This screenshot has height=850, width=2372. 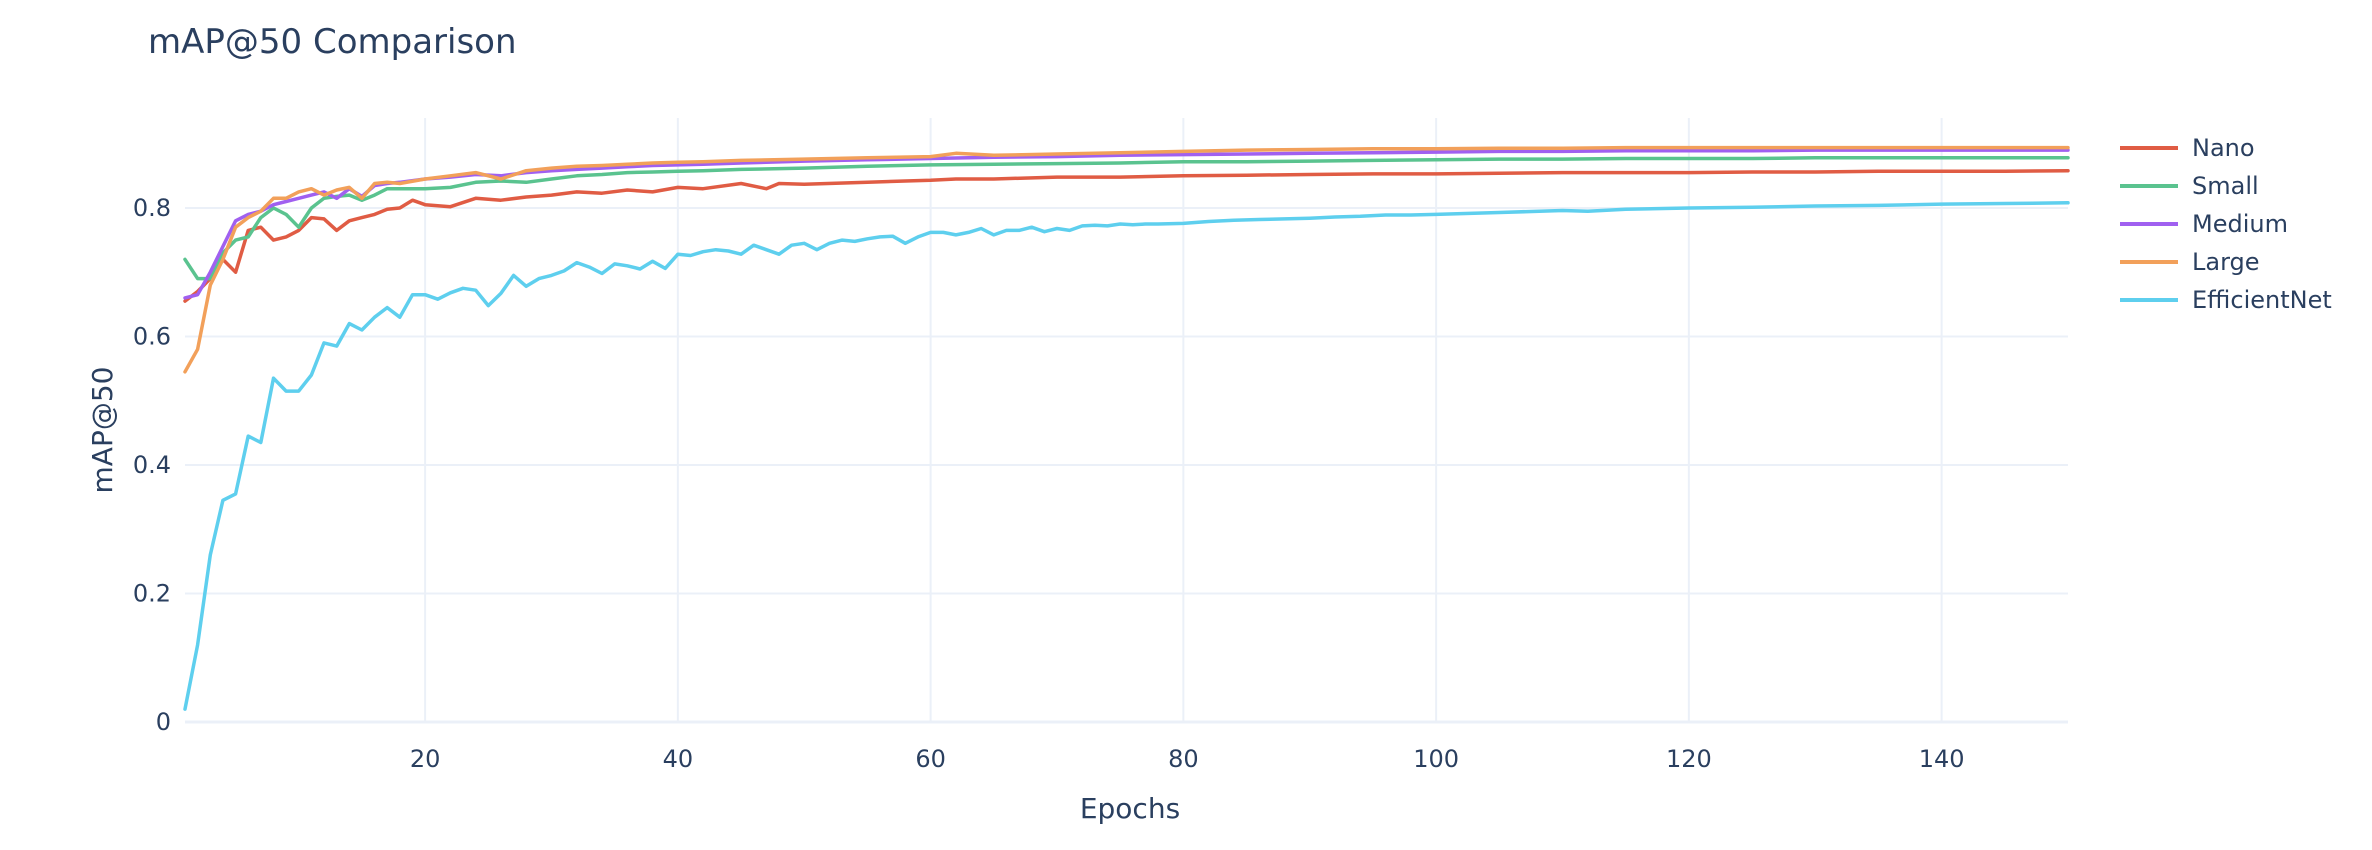 What do you see at coordinates (2223, 148) in the screenshot?
I see `legend-label: Nano` at bounding box center [2223, 148].